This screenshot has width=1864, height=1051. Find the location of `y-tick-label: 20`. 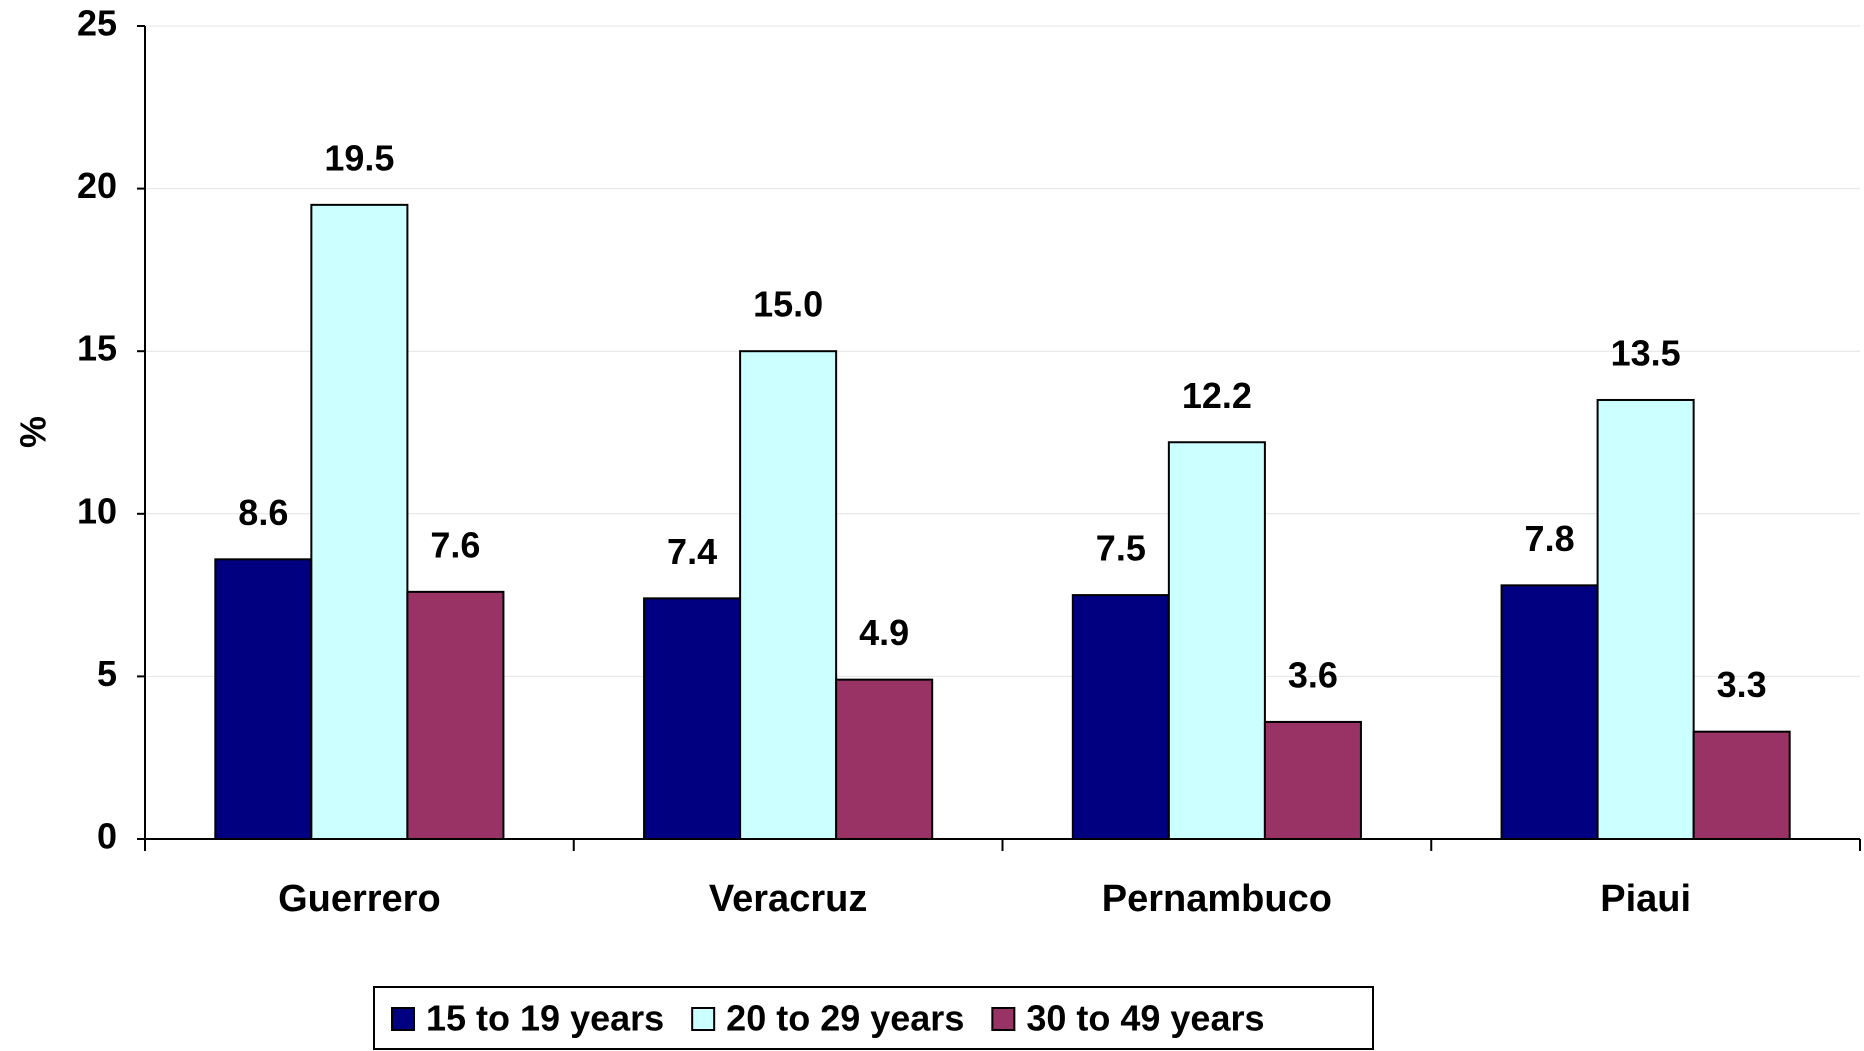

y-tick-label: 20 is located at coordinates (97, 185).